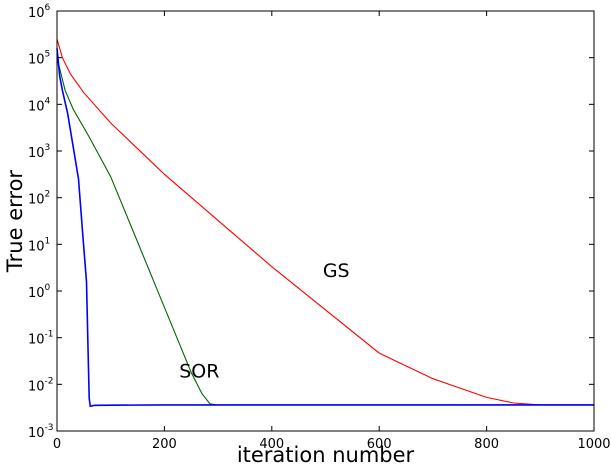  Describe the element at coordinates (271, 444) in the screenshot. I see `x-tick-label: 400` at that location.